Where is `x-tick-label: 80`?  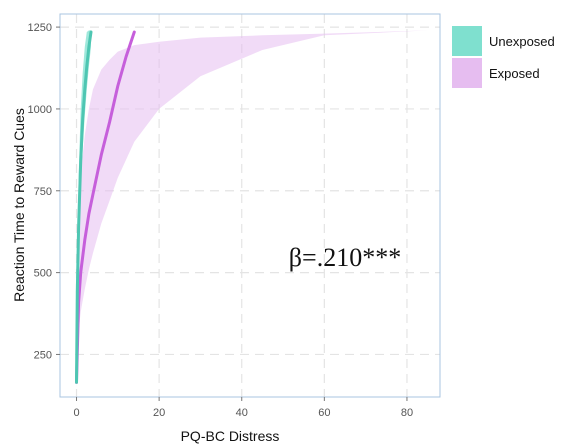 x-tick-label: 80 is located at coordinates (407, 413).